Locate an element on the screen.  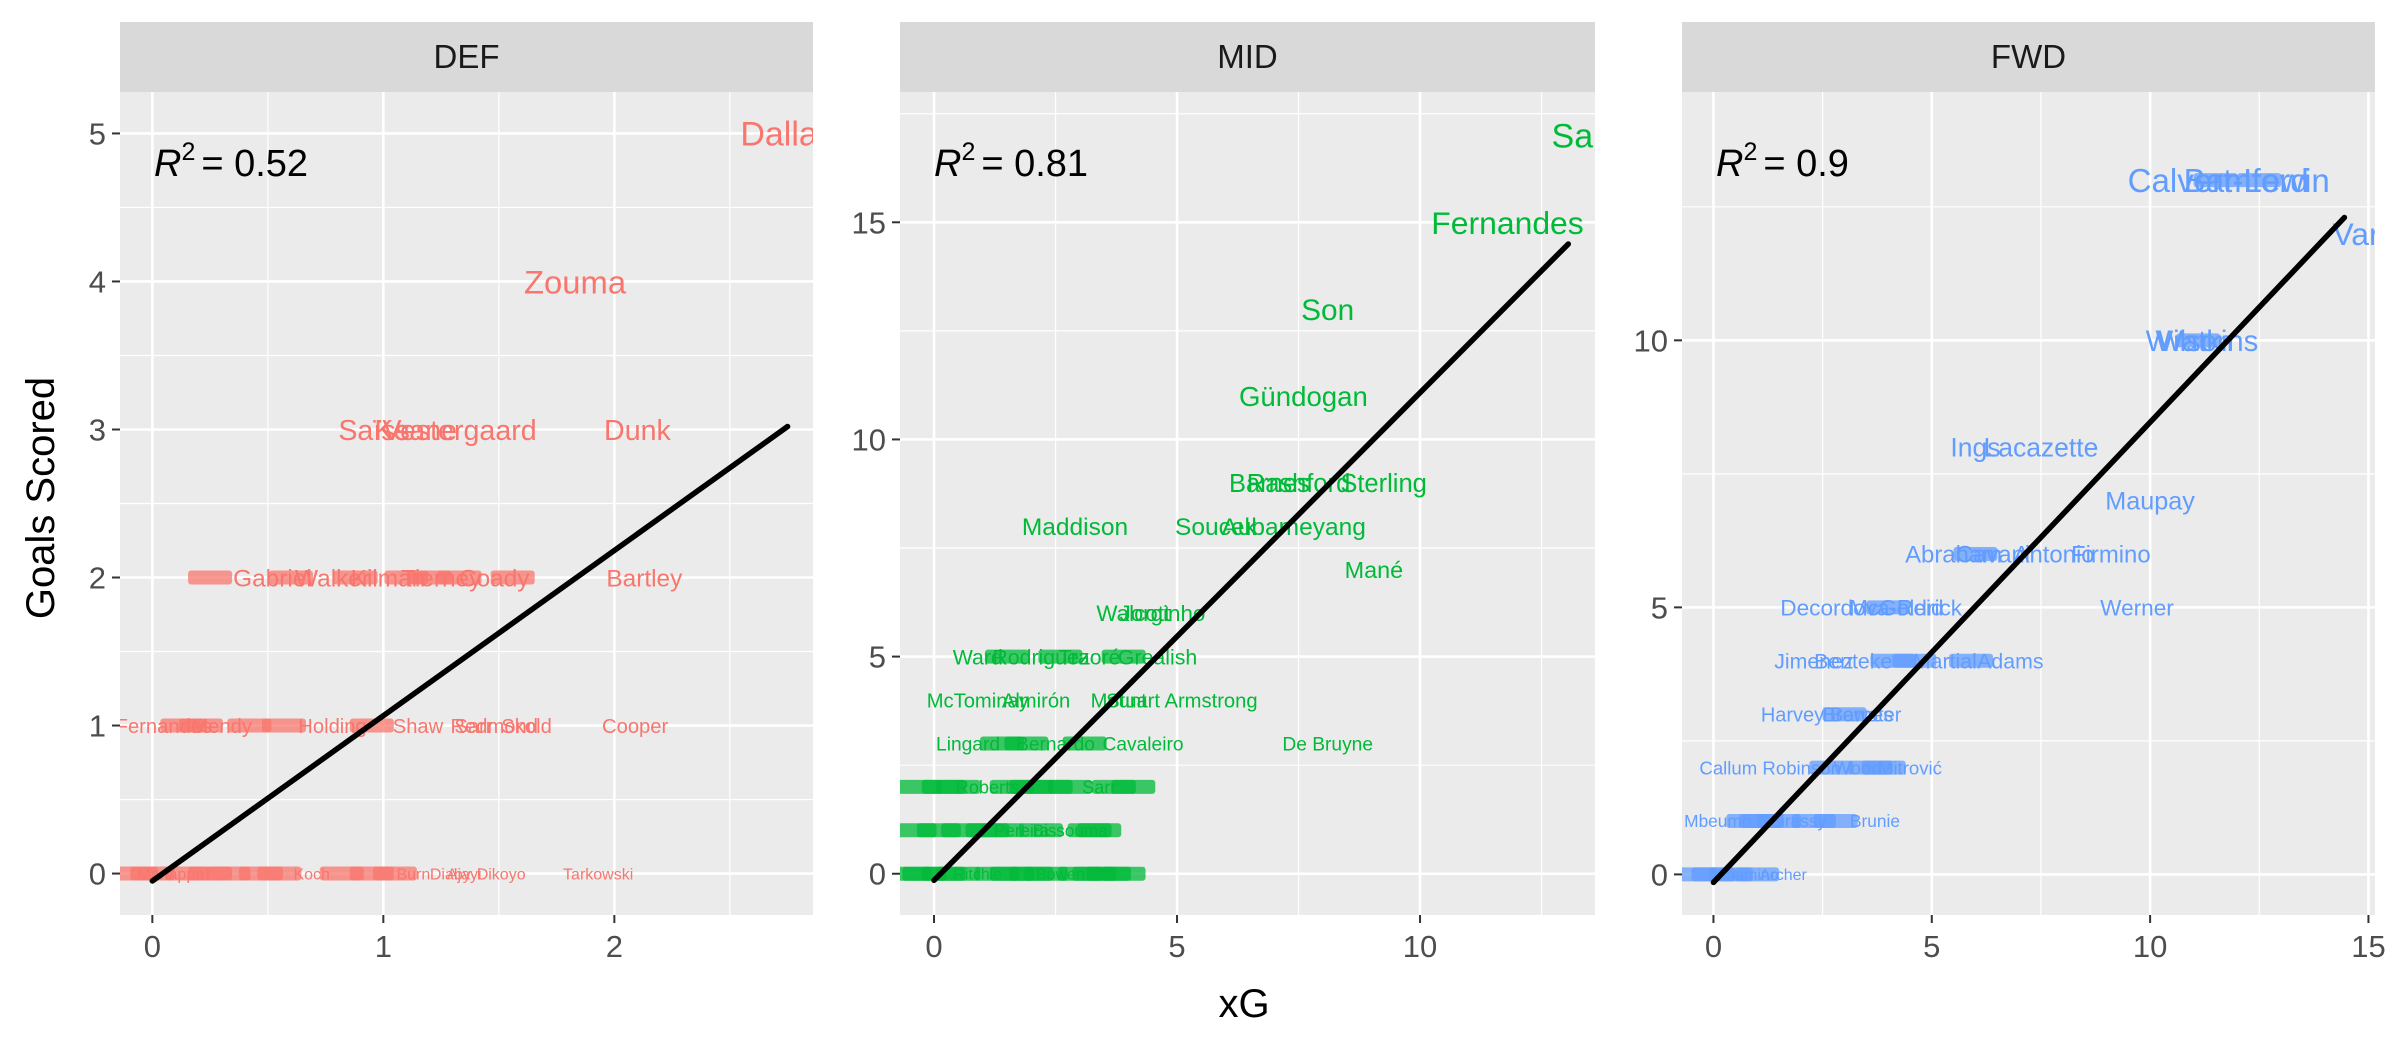
x-tick-label: 1 is located at coordinates (383, 946).